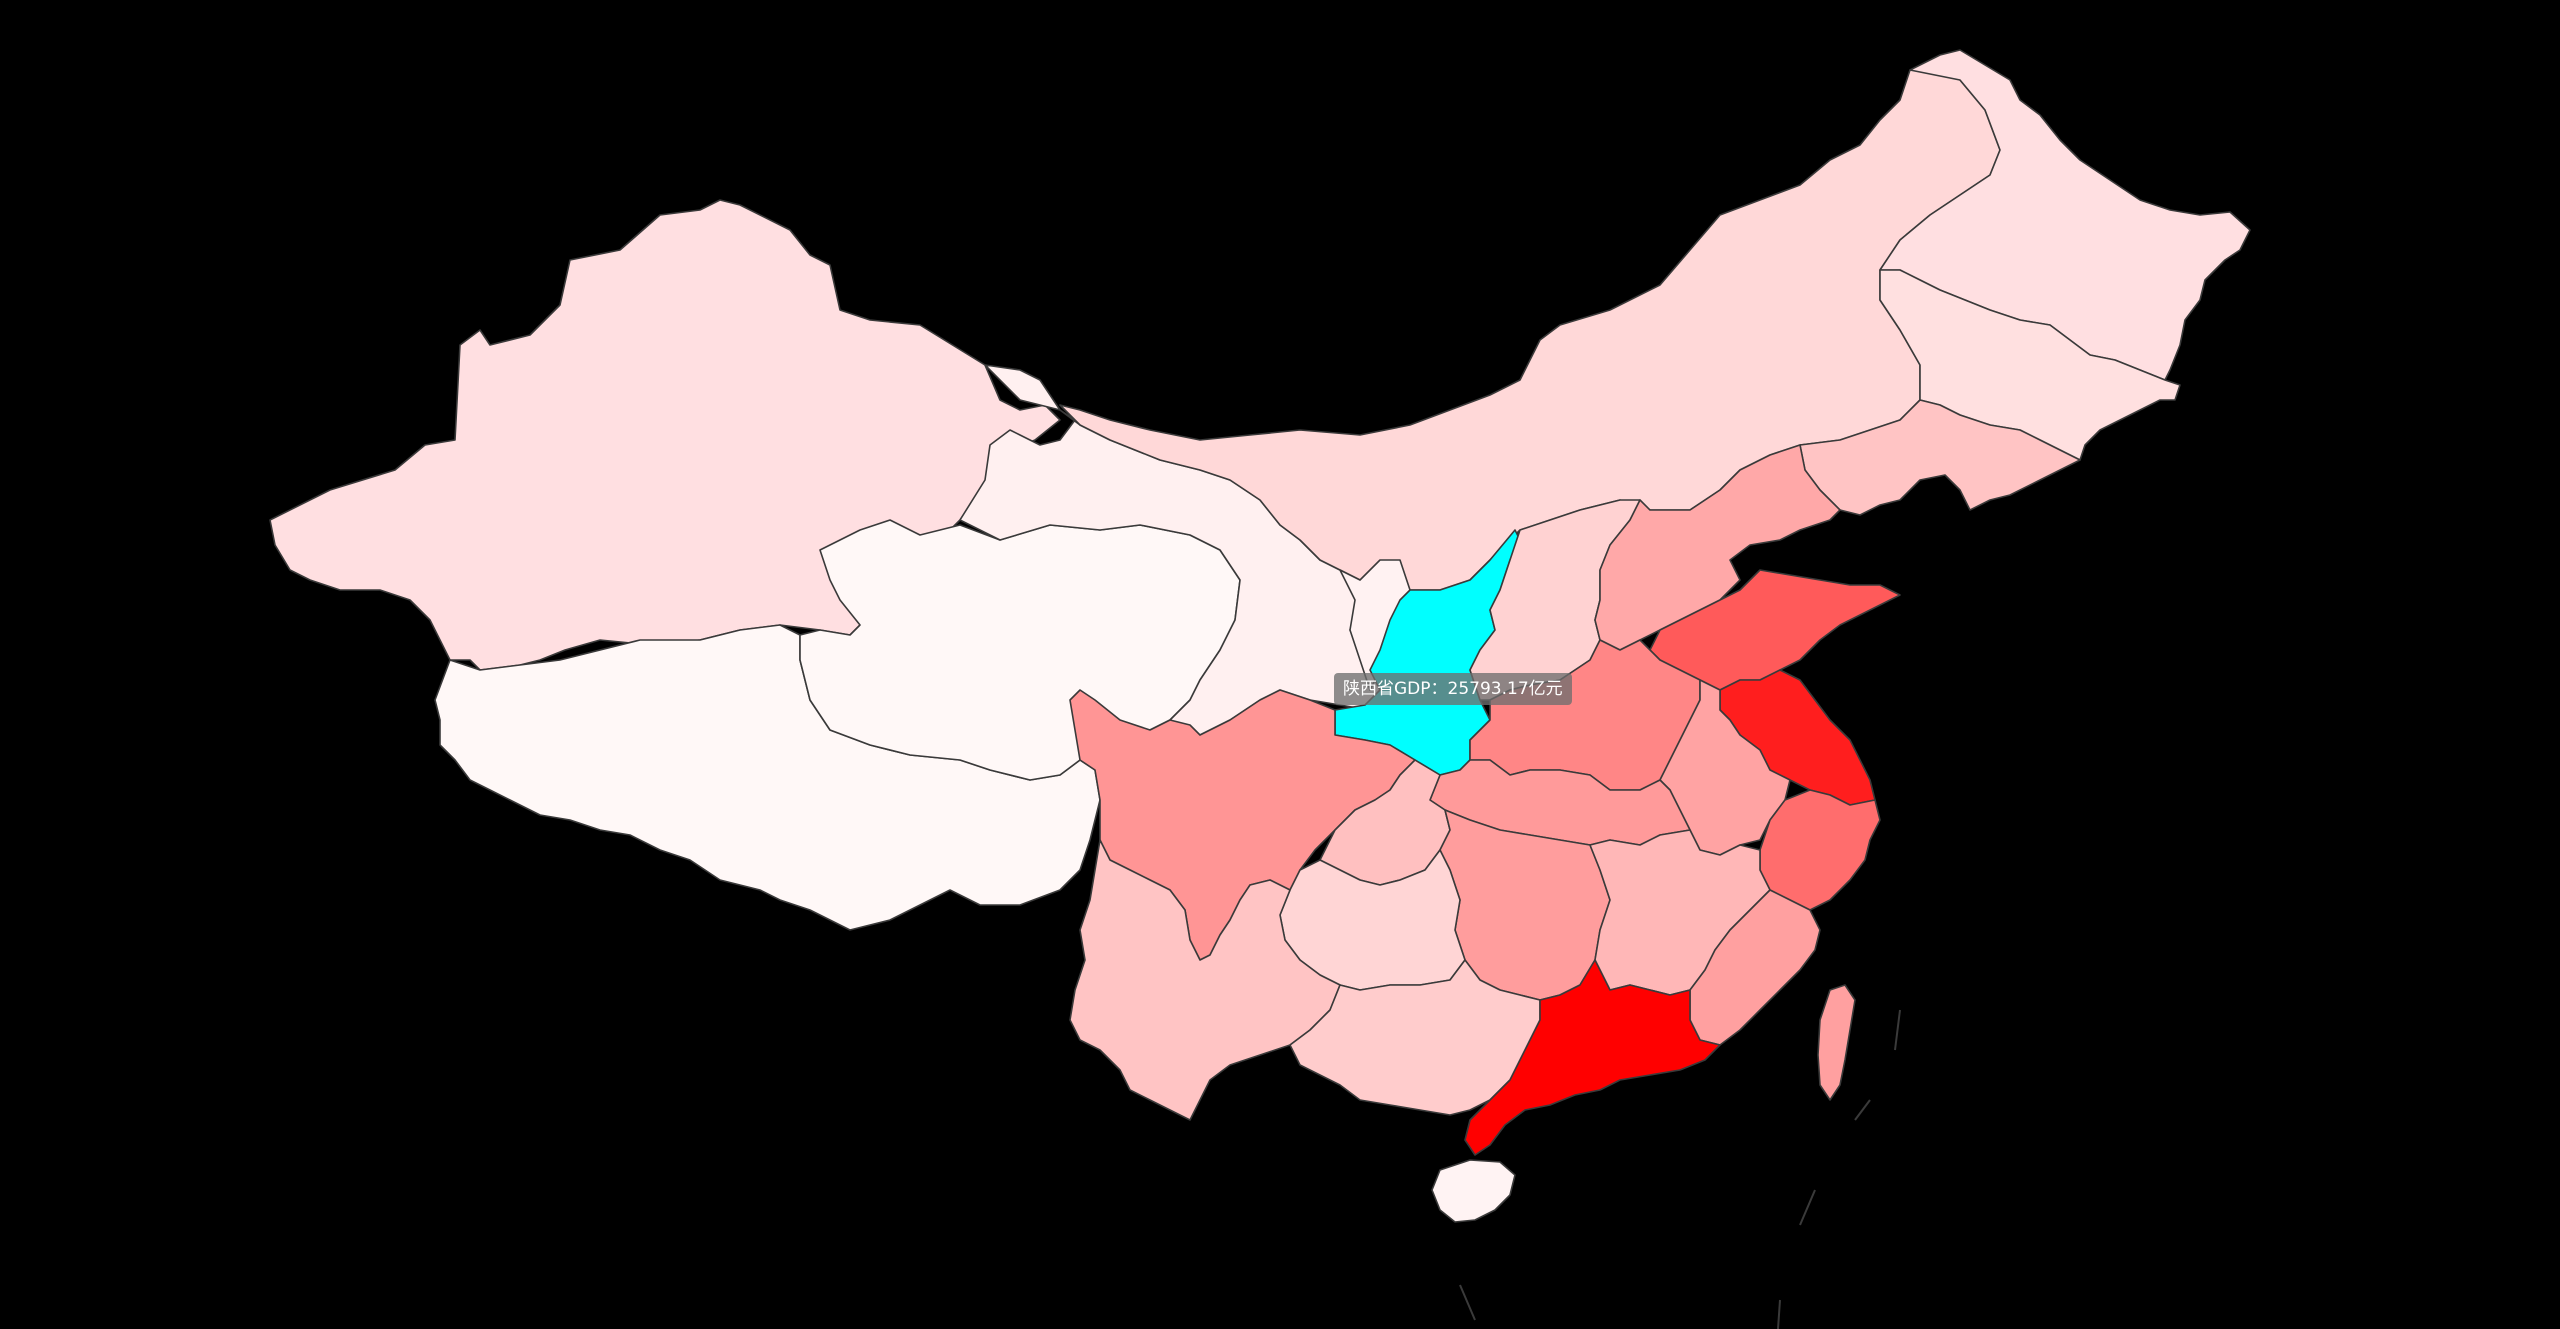 The width and height of the screenshot is (2560, 1329). What do you see at coordinates (1940, 457) in the screenshot?
I see `region-liaoning` at bounding box center [1940, 457].